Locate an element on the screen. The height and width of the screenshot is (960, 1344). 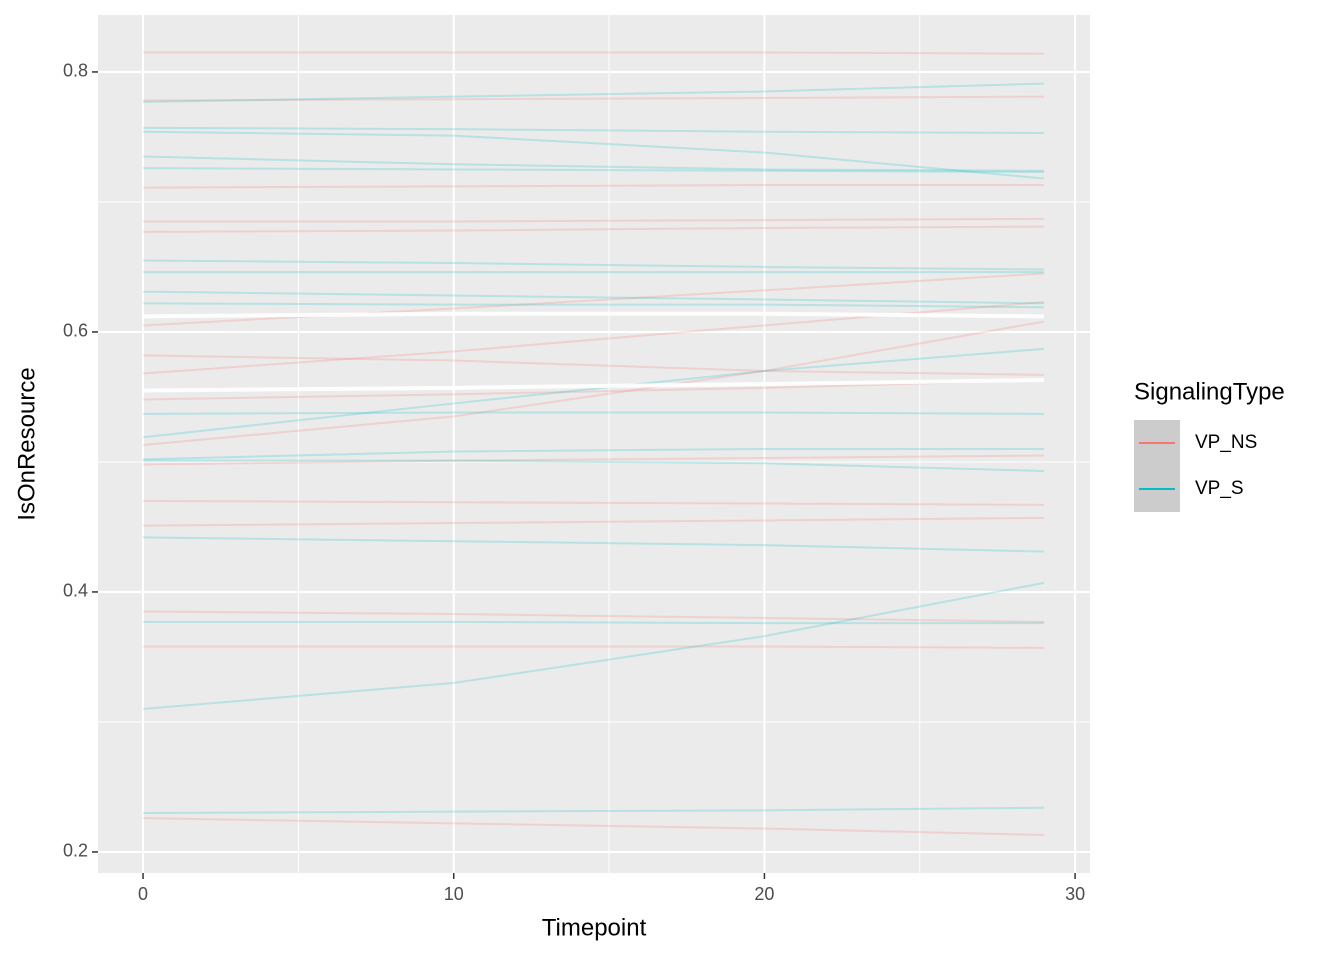
y-tick-label: 0.8 is located at coordinates (75, 71).